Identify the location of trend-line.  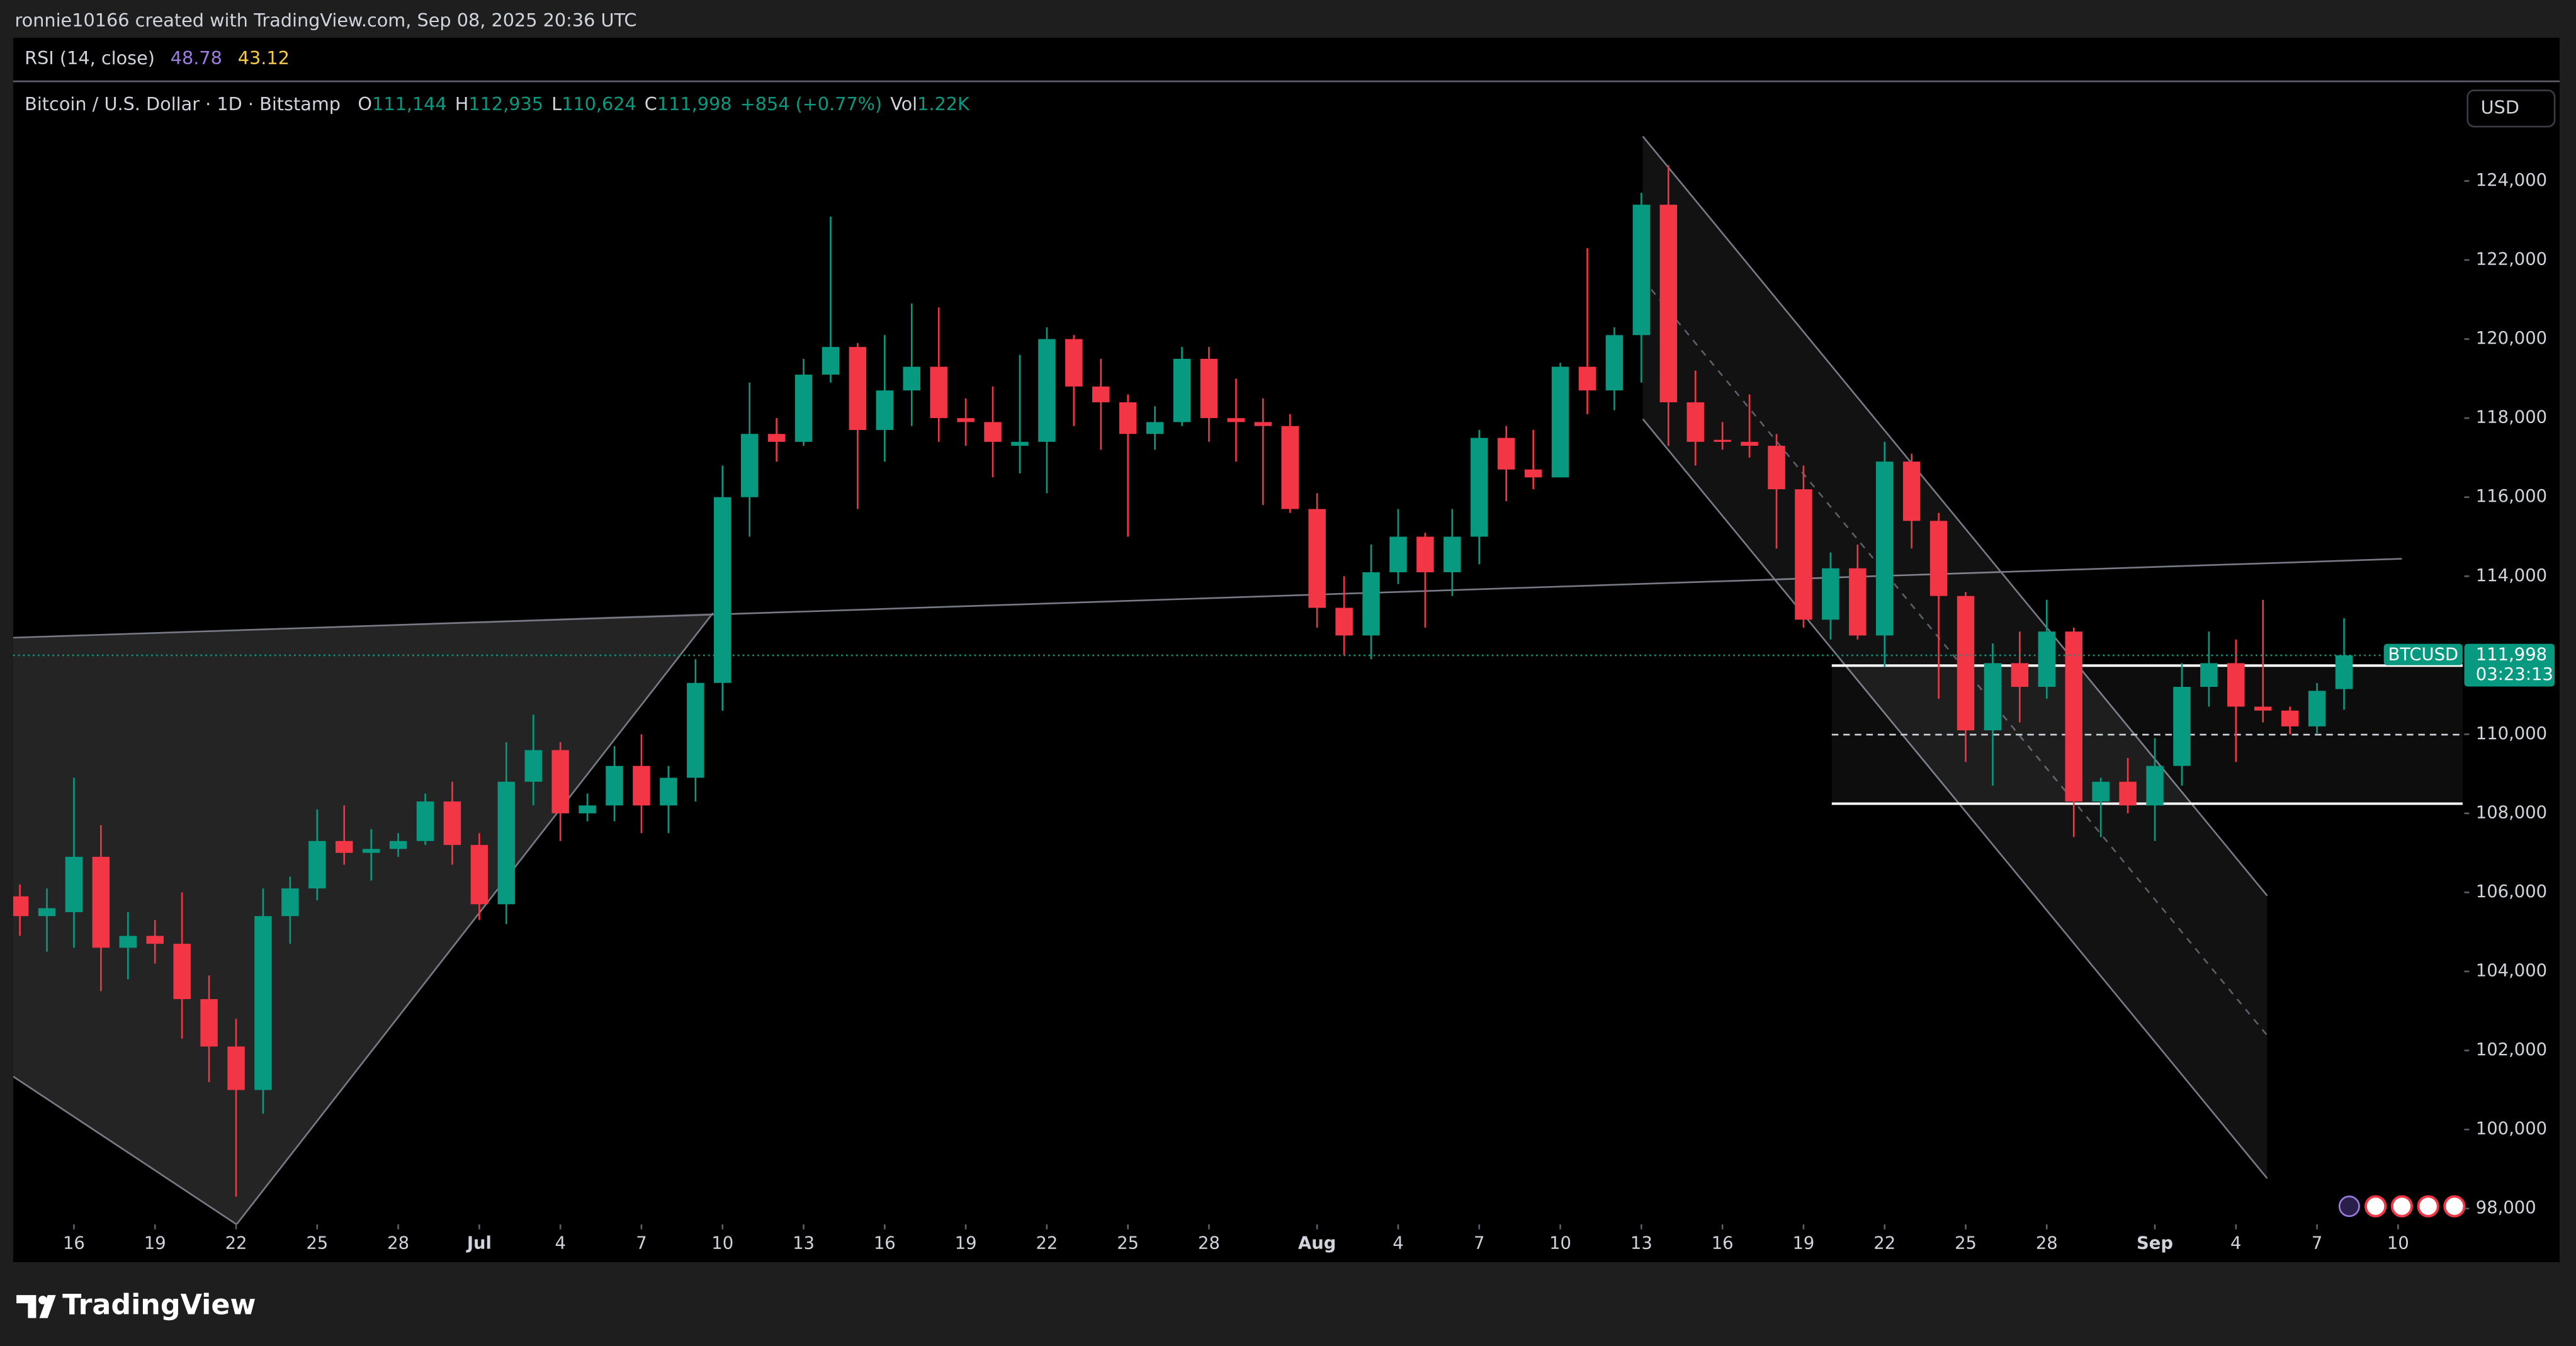
(1207, 598).